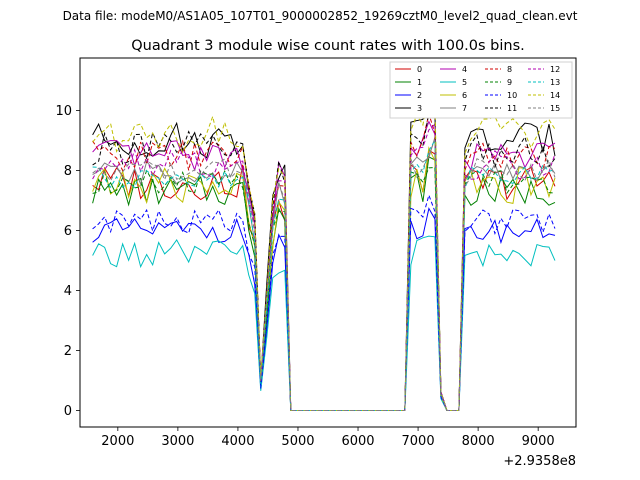 This screenshot has height=480, width=640. Describe the element at coordinates (357, 441) in the screenshot. I see `x-tick-label: 6000` at that location.